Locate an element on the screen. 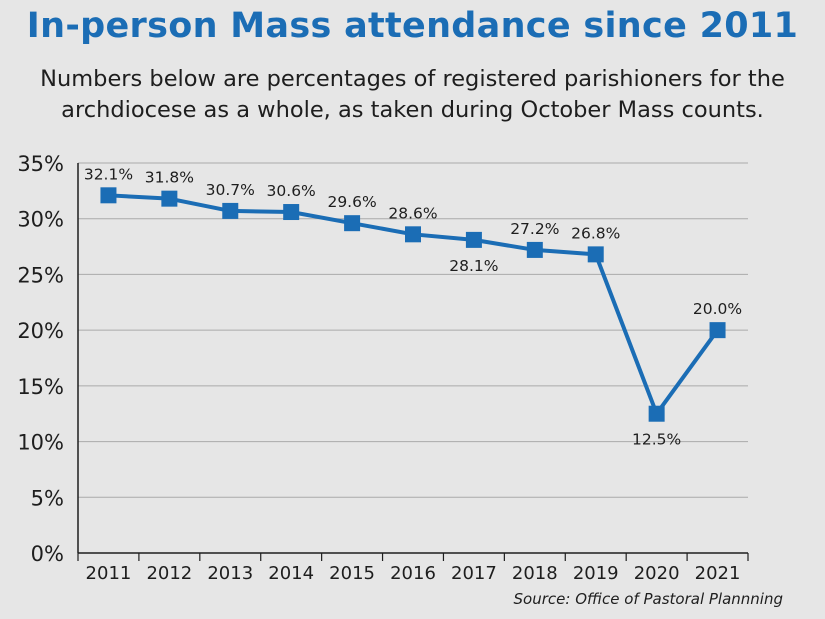 The image size is (825, 619). source-note: Source: Office of Pastoral Plannning is located at coordinates (648, 599).